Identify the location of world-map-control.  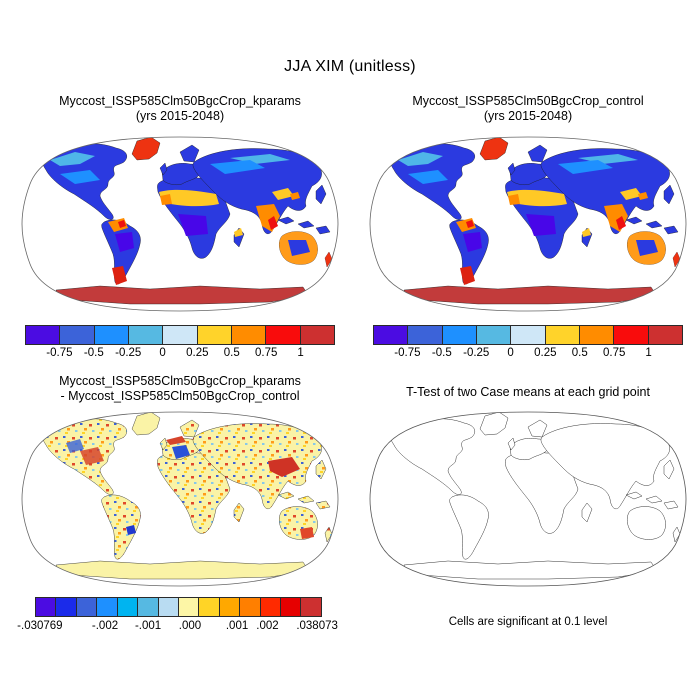
(528, 224).